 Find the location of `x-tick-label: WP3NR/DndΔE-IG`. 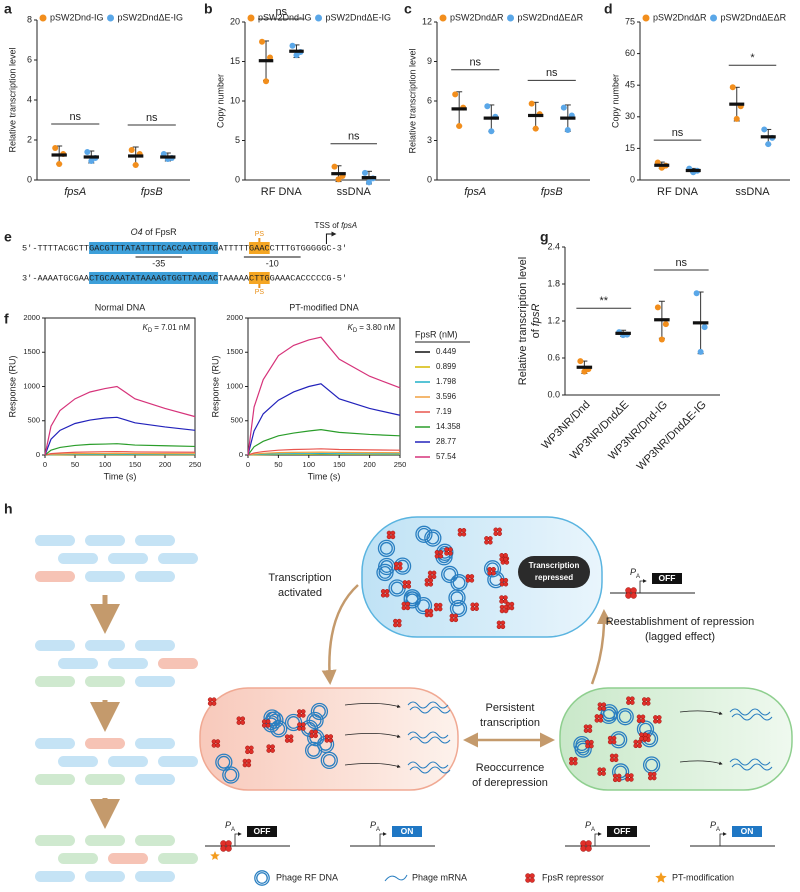

x-tick-label: WP3NR/DndΔE-IG is located at coordinates (672, 436).